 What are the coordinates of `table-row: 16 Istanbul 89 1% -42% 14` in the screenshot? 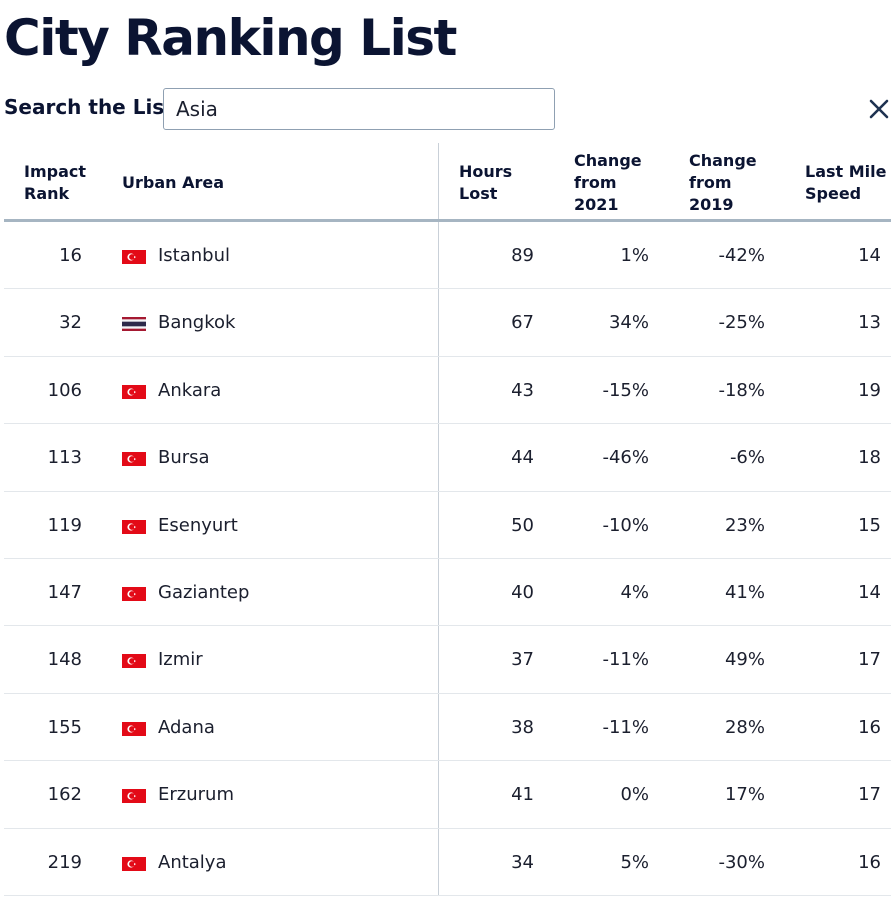 It's located at (447, 256).